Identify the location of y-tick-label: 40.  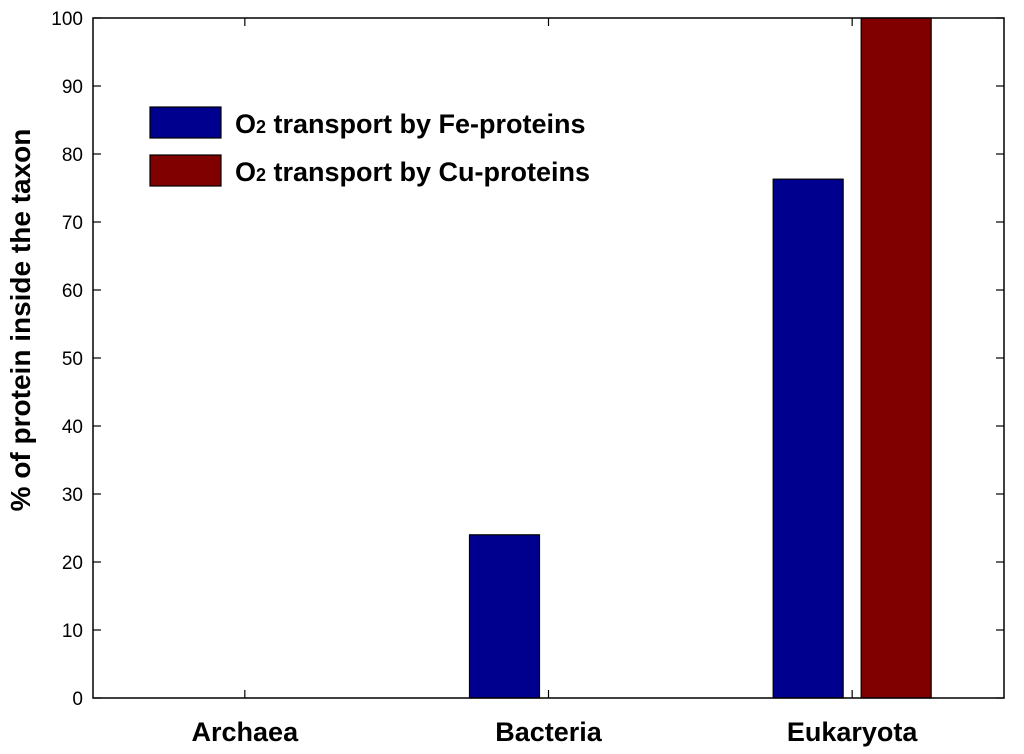
(72, 427).